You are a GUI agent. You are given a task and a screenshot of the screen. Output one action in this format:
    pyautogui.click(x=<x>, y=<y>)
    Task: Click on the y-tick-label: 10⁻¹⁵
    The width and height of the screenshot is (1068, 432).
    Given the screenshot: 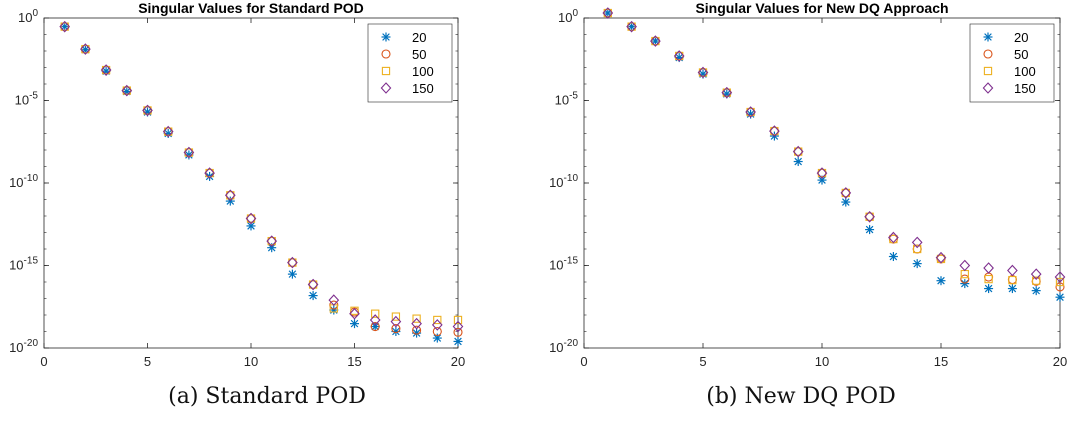 What is the action you would take?
    pyautogui.click(x=563, y=264)
    